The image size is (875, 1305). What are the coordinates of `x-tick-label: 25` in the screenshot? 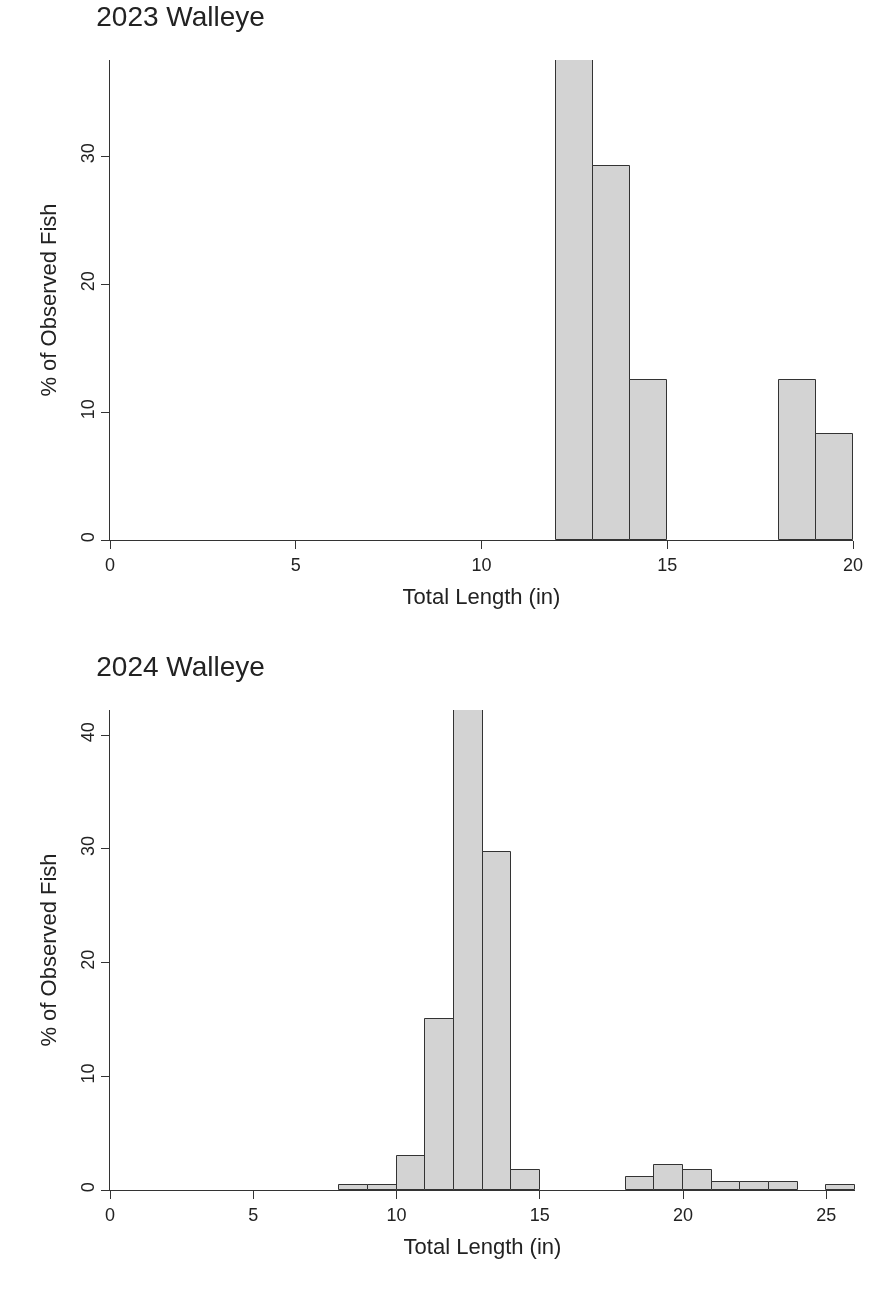 It's located at (826, 1214).